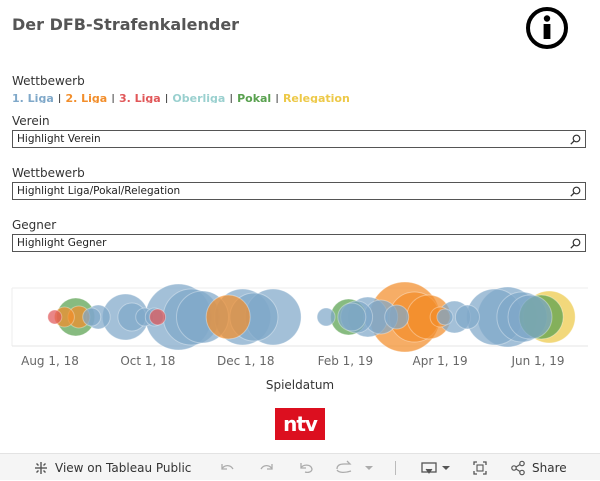 The width and height of the screenshot is (600, 481). I want to click on highlight-gegner-field, so click(299, 243).